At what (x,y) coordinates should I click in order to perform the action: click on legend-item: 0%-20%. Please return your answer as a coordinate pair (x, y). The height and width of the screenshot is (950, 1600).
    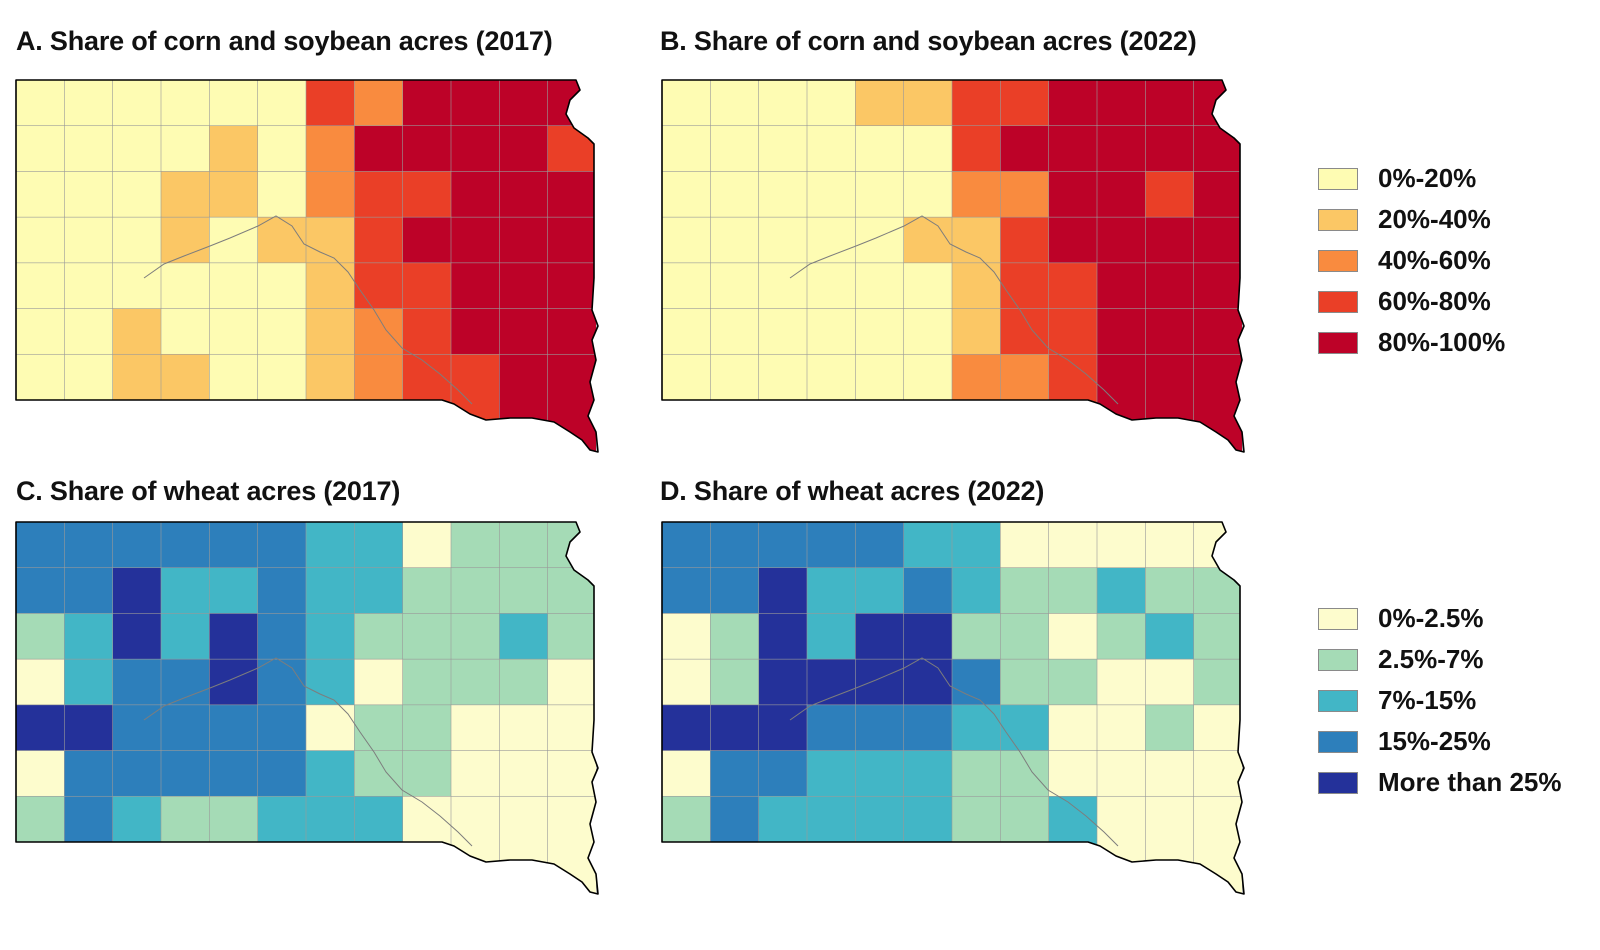
    Looking at the image, I should click on (1411, 178).